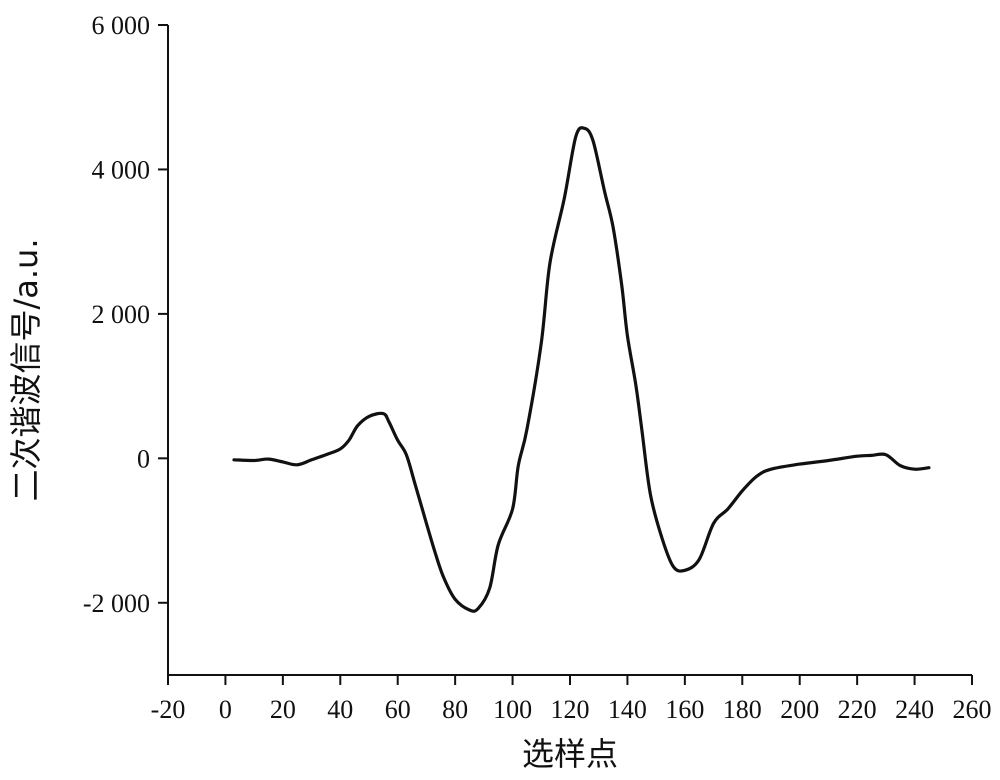  I want to click on x-tick-label: 40, so click(340, 709).